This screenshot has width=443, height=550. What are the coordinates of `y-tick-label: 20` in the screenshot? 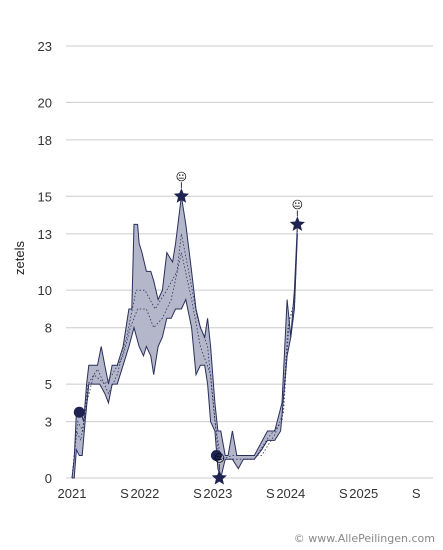 It's located at (45, 102).